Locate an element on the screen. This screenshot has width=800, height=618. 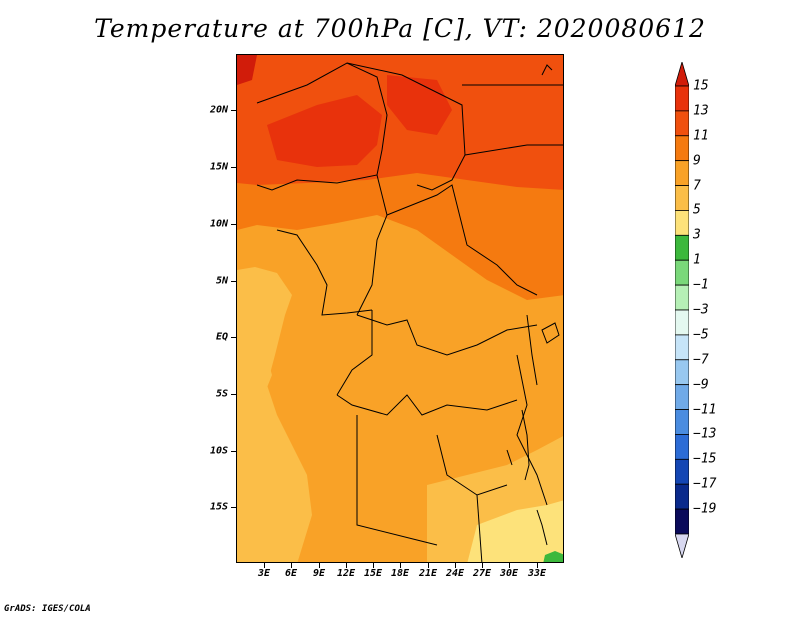
x-tick-label: 21E is located at coordinates (428, 573).